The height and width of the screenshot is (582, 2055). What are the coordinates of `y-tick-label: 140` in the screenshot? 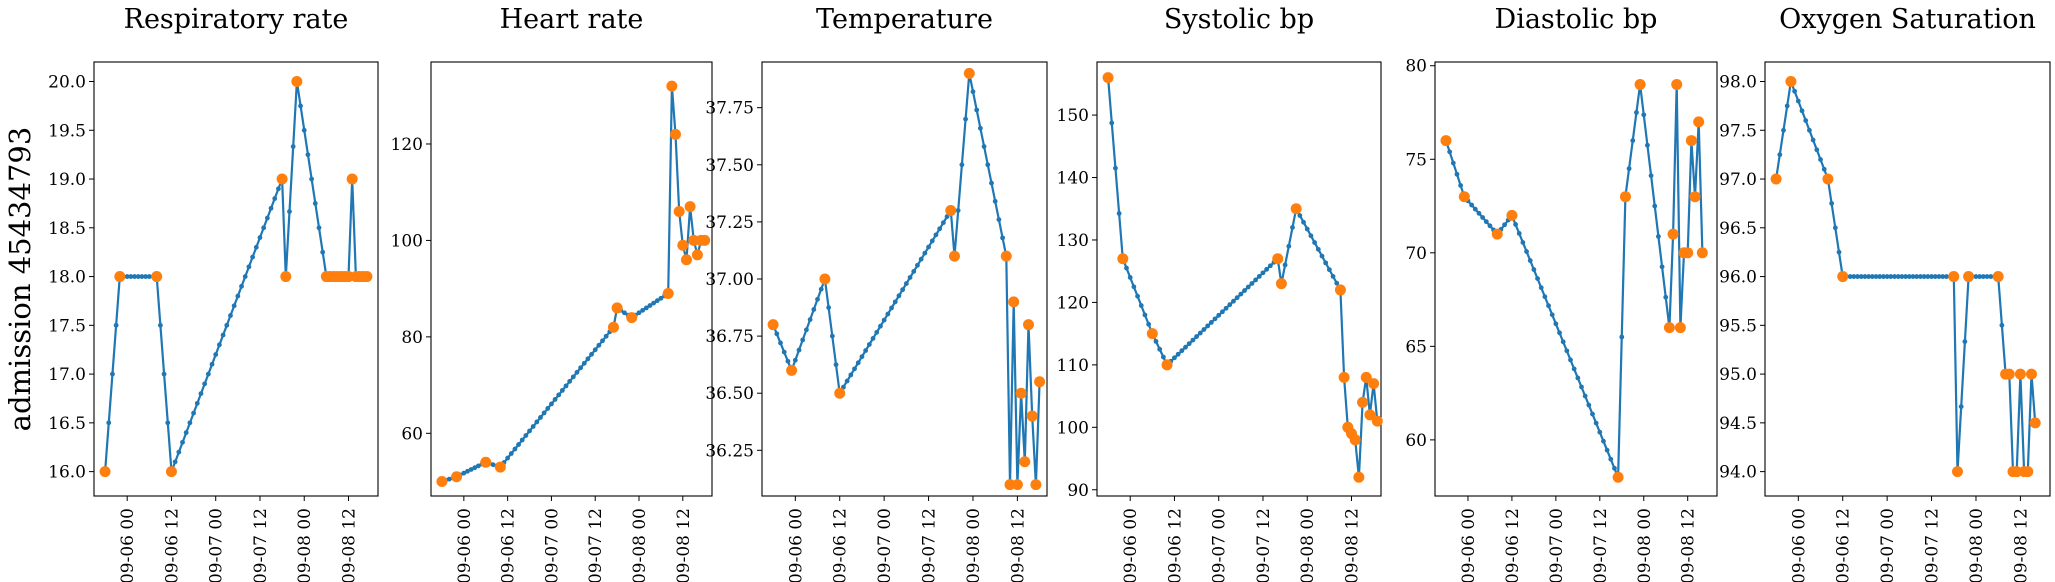 It's located at (1073, 179).